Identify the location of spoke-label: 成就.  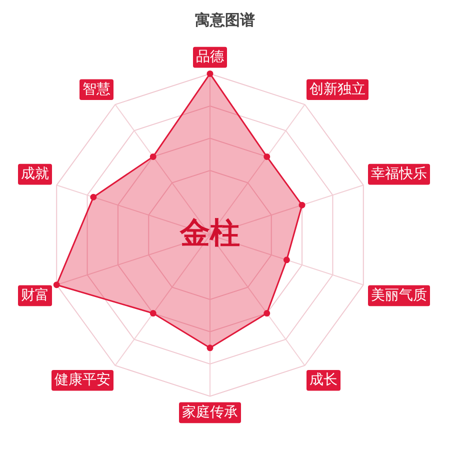
(35, 174).